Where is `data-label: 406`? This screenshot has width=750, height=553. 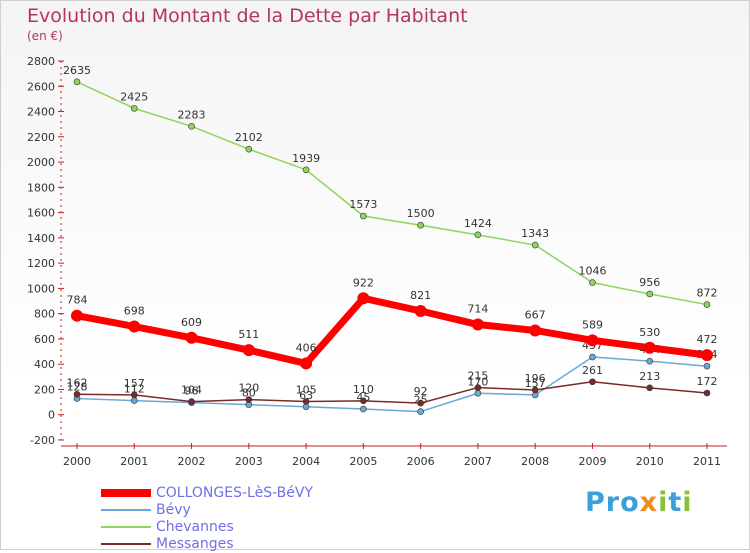
data-label: 406 is located at coordinates (306, 347).